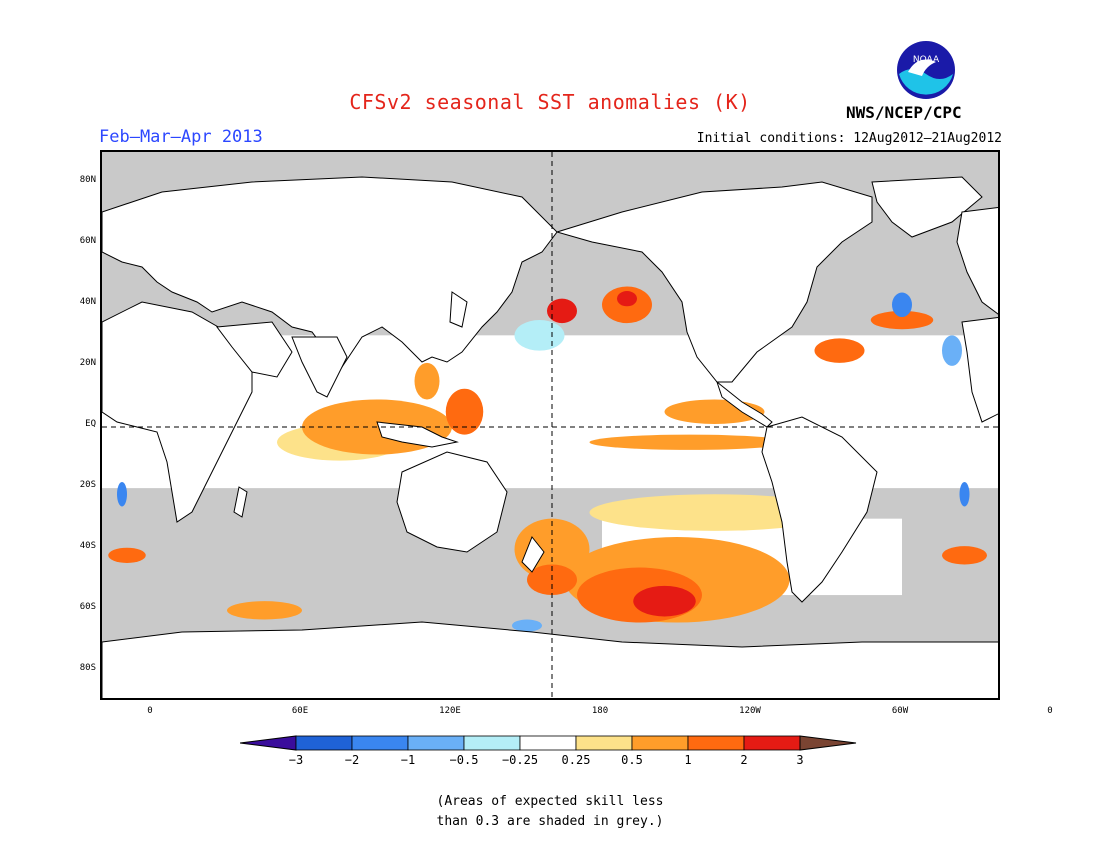 The image size is (1100, 850). What do you see at coordinates (632, 760) in the screenshot?
I see `colorbar-tick-label: 0.5` at bounding box center [632, 760].